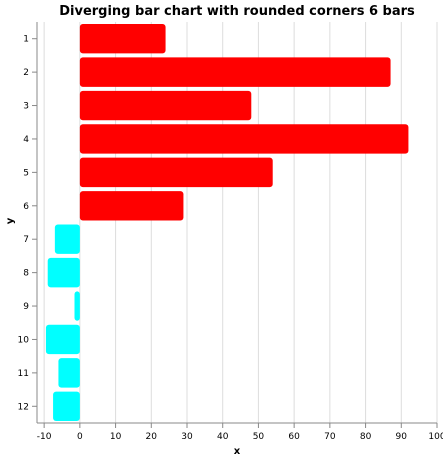 This screenshot has height=459, width=443. I want to click on y-tick-label: 11, so click(23, 374).